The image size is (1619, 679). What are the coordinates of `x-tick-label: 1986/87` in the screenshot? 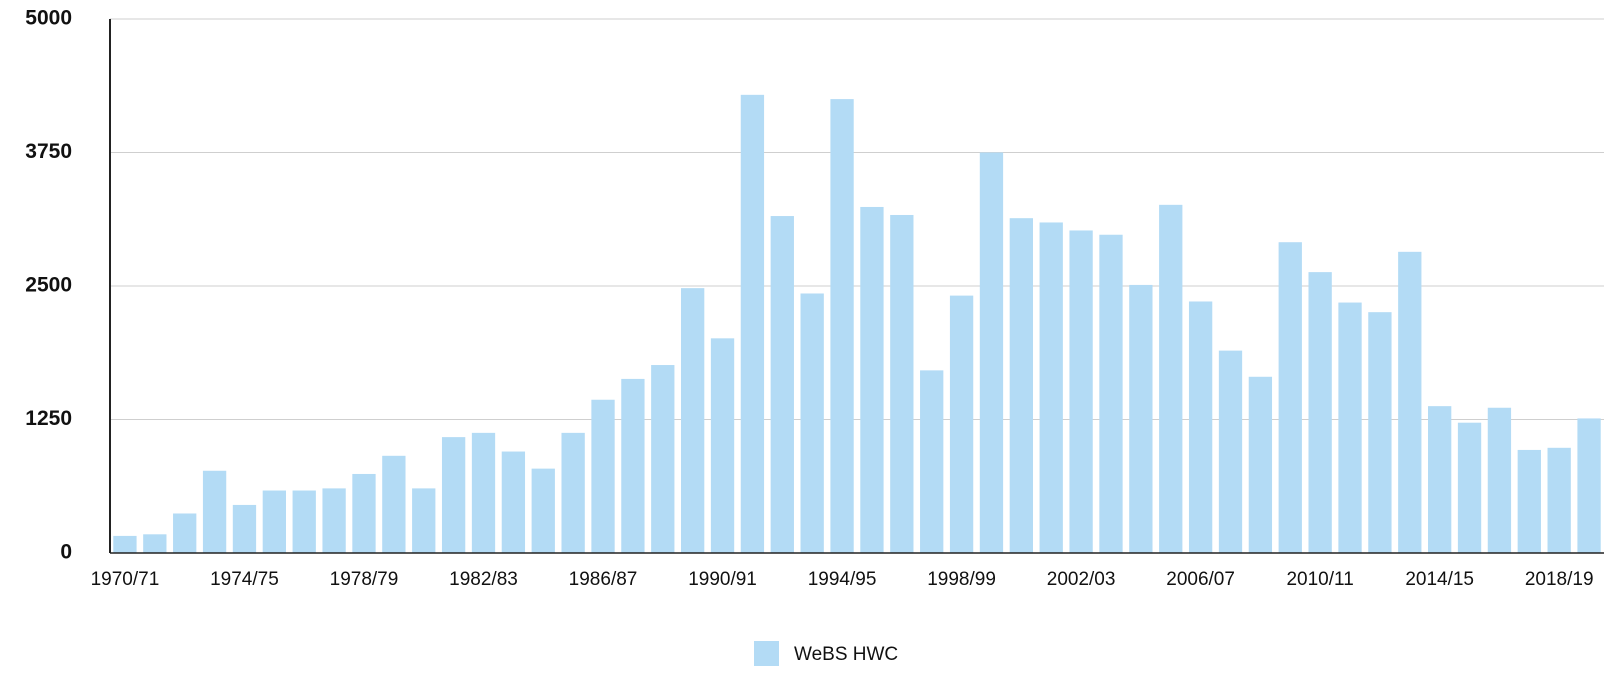 It's located at (603, 579).